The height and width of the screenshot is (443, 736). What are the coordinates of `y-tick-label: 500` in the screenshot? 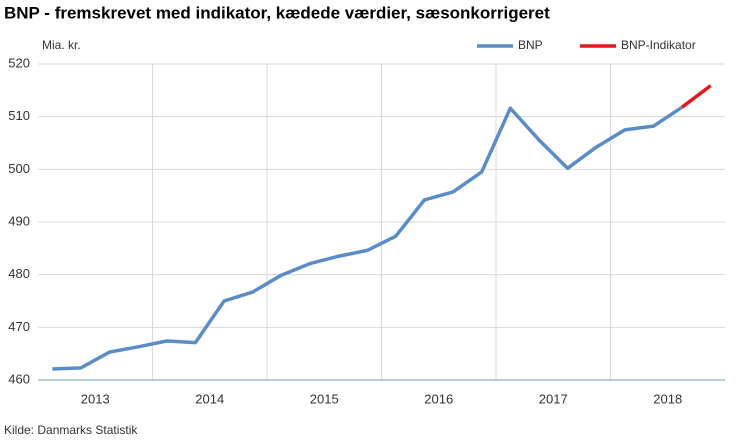 It's located at (19, 168).